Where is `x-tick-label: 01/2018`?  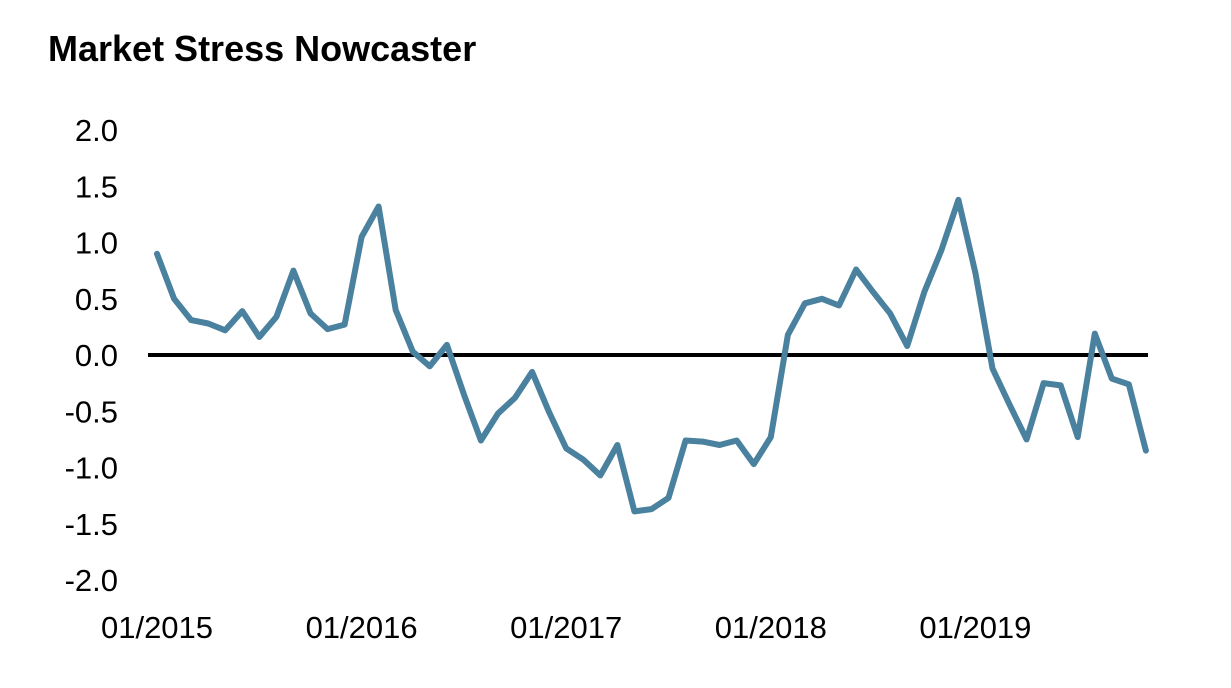
x-tick-label: 01/2018 is located at coordinates (771, 627).